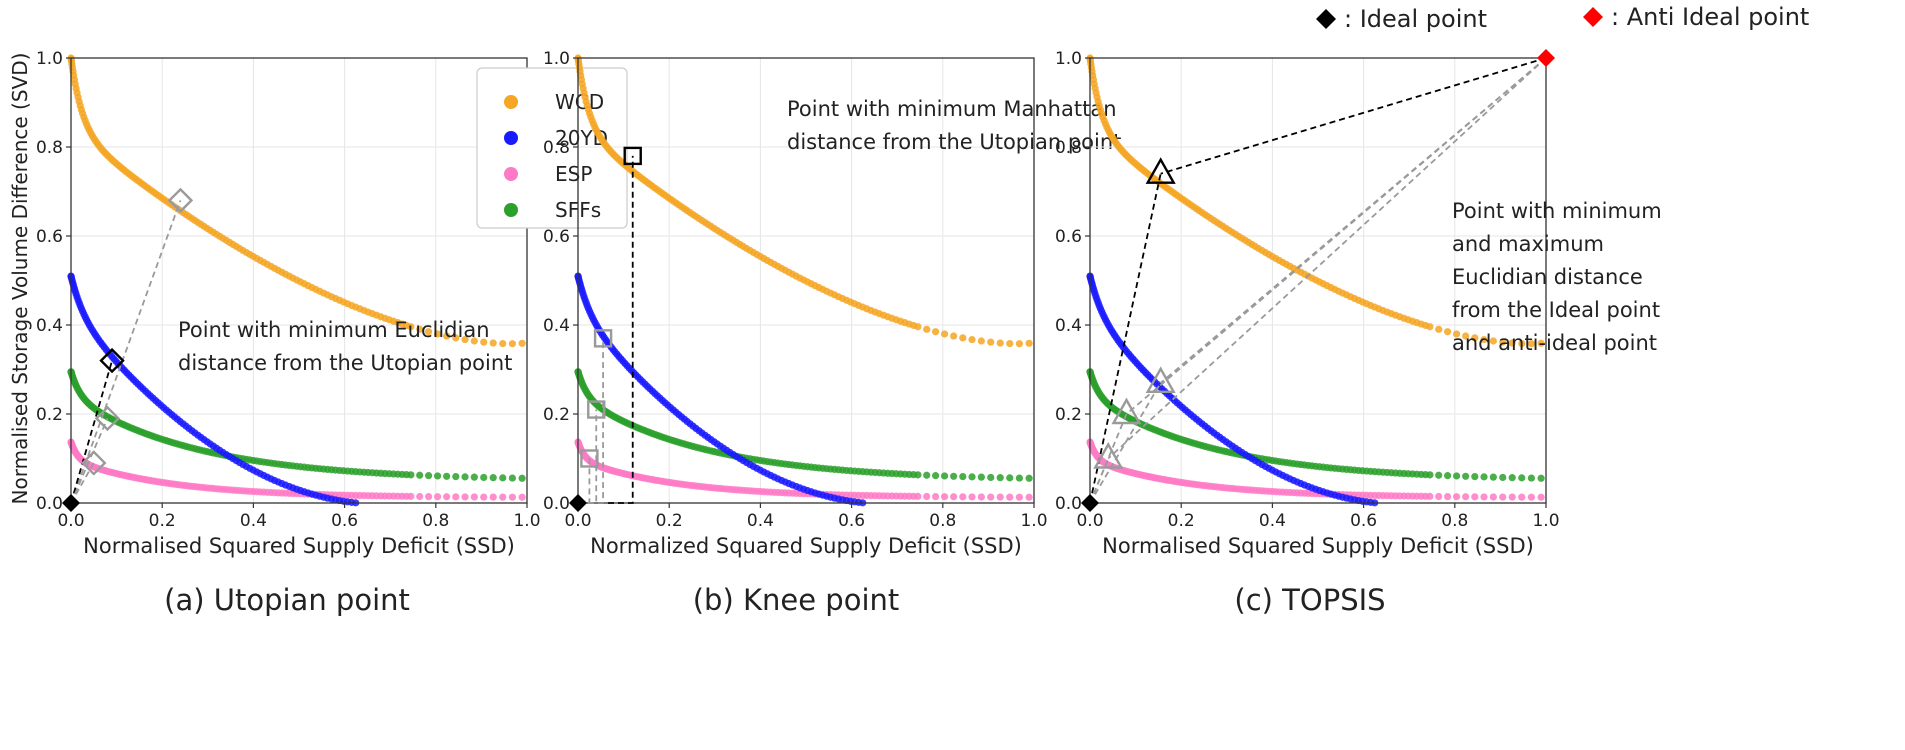 This screenshot has width=1905, height=750. I want to click on legend-label-esp: ESP, so click(573, 174).